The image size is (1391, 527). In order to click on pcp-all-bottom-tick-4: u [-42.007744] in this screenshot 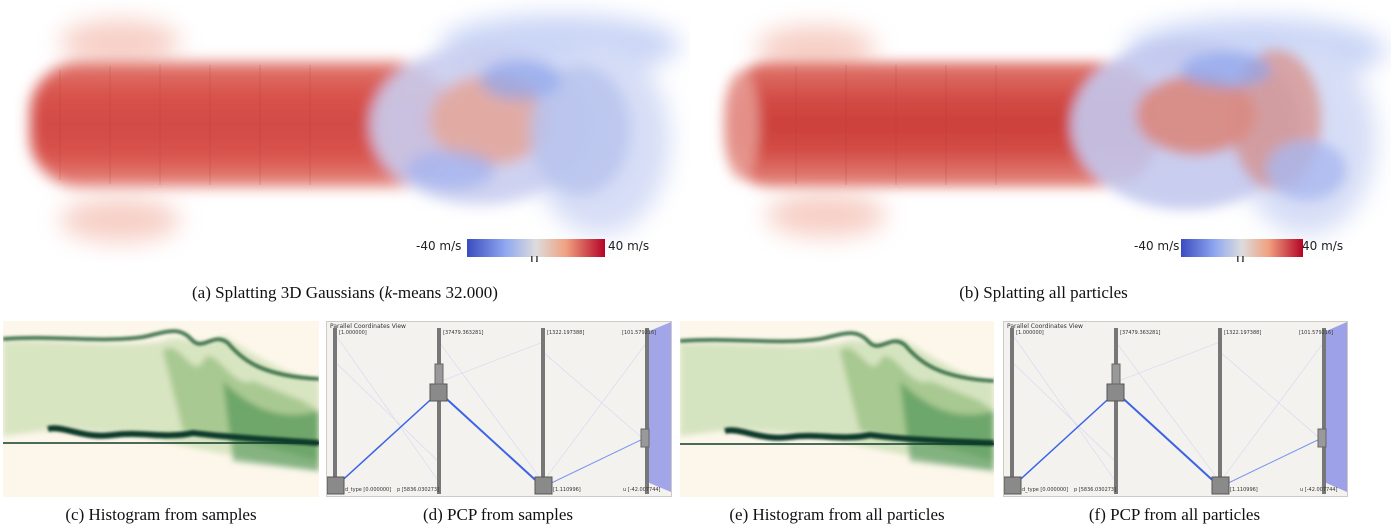, I will do `click(1319, 490)`.